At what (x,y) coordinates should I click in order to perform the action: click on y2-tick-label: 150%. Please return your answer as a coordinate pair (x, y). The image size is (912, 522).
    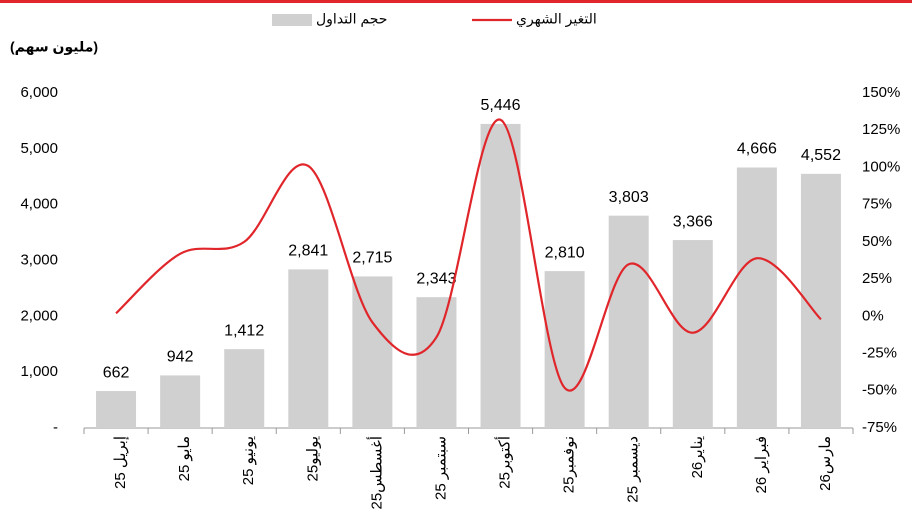
    Looking at the image, I should click on (881, 92).